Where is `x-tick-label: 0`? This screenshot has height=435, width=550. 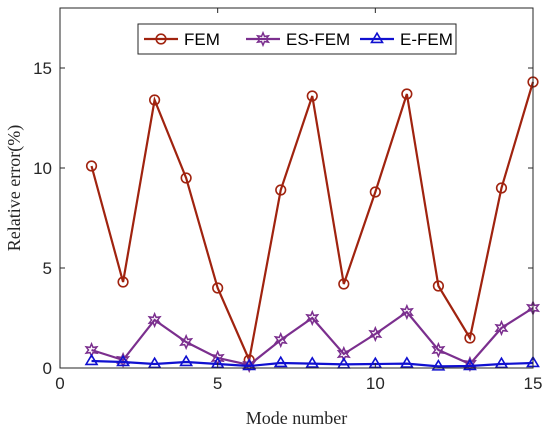
x-tick-label: 0 is located at coordinates (59, 383).